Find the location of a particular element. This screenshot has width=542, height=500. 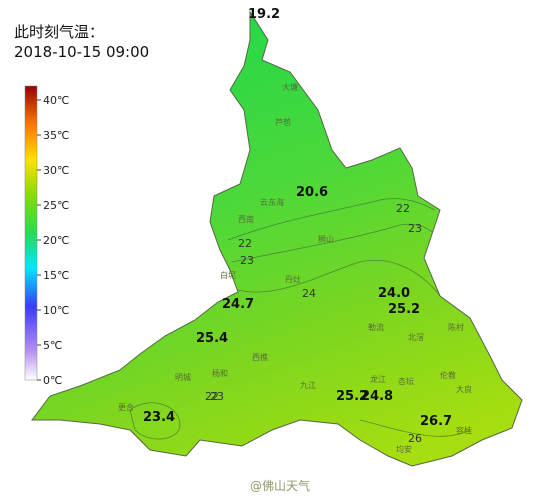

contour-label: 24 is located at coordinates (309, 293).